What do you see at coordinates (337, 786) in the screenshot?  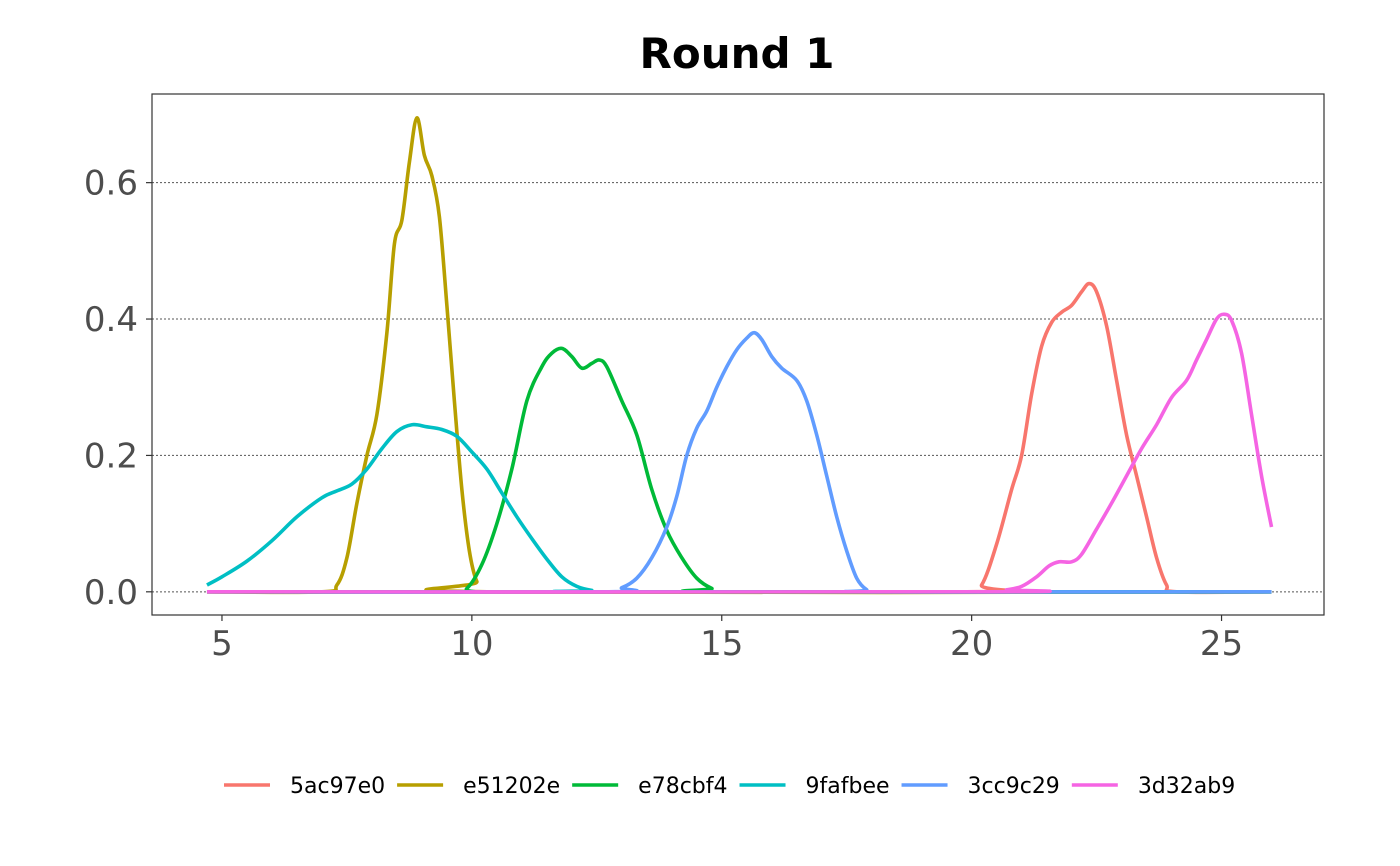 I see `legend-label: 5ac97e0` at bounding box center [337, 786].